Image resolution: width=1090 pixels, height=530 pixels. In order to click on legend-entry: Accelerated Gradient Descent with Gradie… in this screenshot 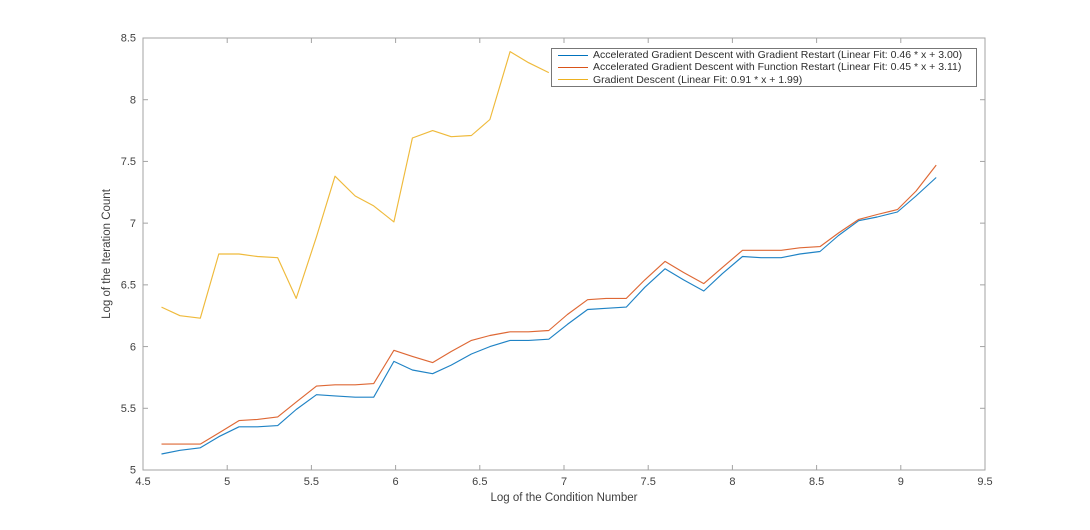, I will do `click(767, 55)`.